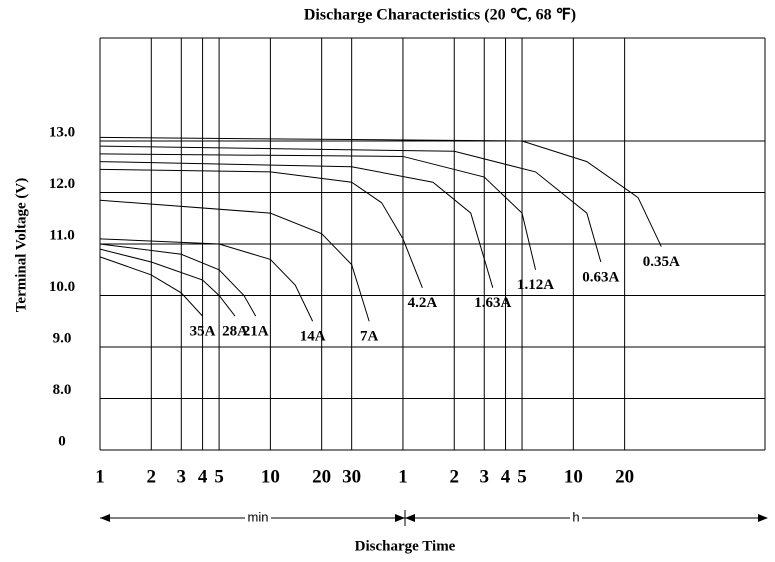 Image resolution: width=775 pixels, height=562 pixels. What do you see at coordinates (492, 303) in the screenshot?
I see `curve-label: 1.63A` at bounding box center [492, 303].